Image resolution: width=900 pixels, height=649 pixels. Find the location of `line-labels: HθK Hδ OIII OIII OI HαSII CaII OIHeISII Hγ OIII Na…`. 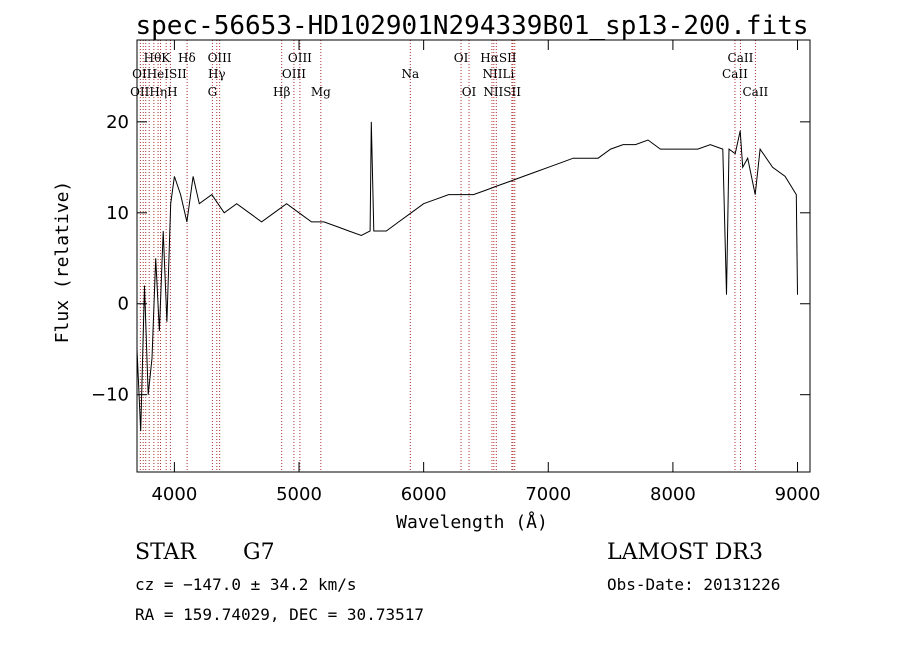

line-labels: HθK Hδ OIII OIII OI HαSII CaII OIHeISII Hγ OIII Na… is located at coordinates (449, 75).